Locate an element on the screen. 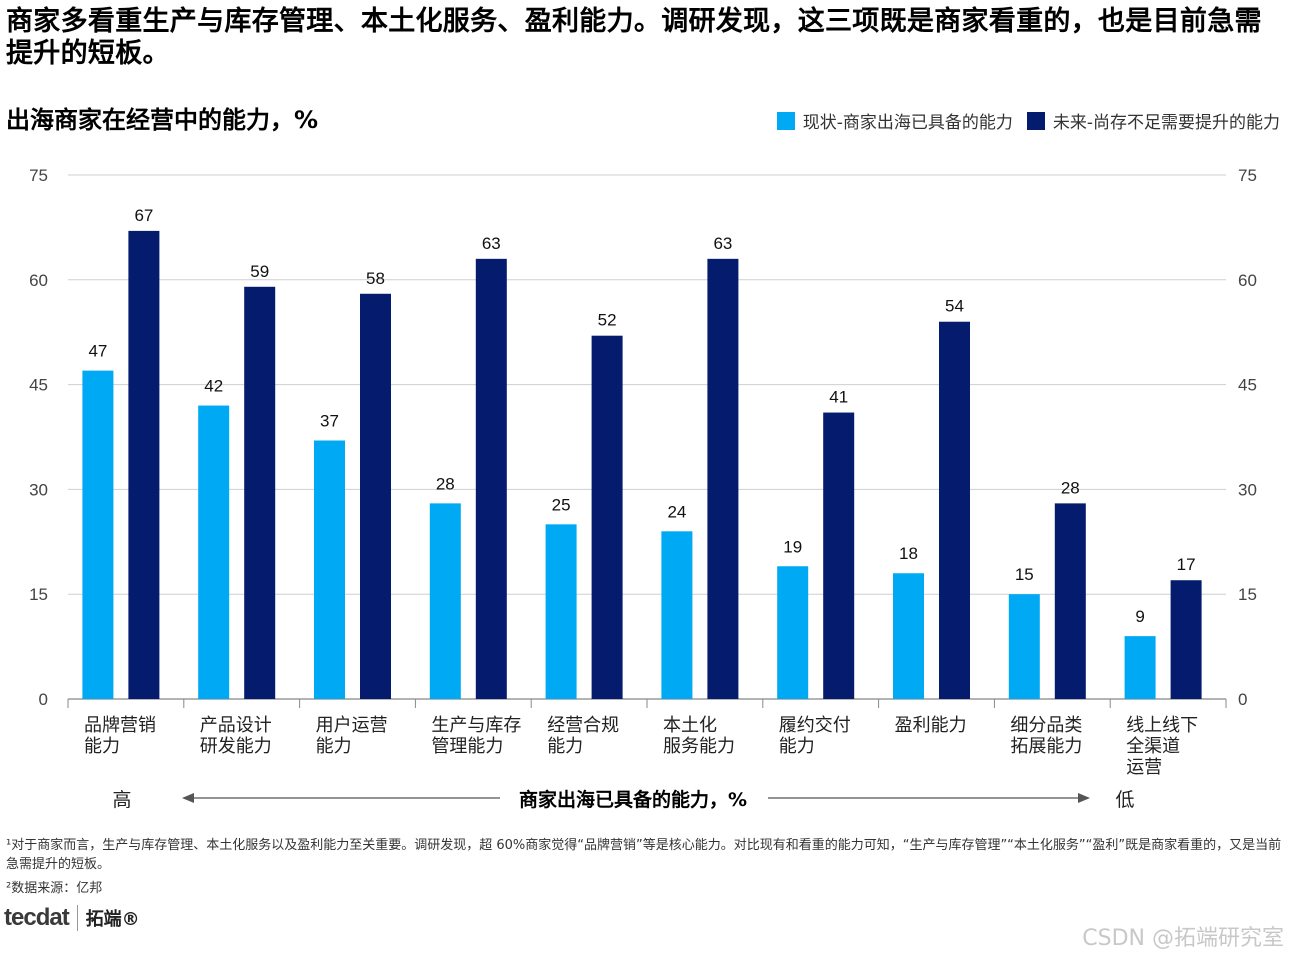  category-label: 线上线下 is located at coordinates (1162, 725).